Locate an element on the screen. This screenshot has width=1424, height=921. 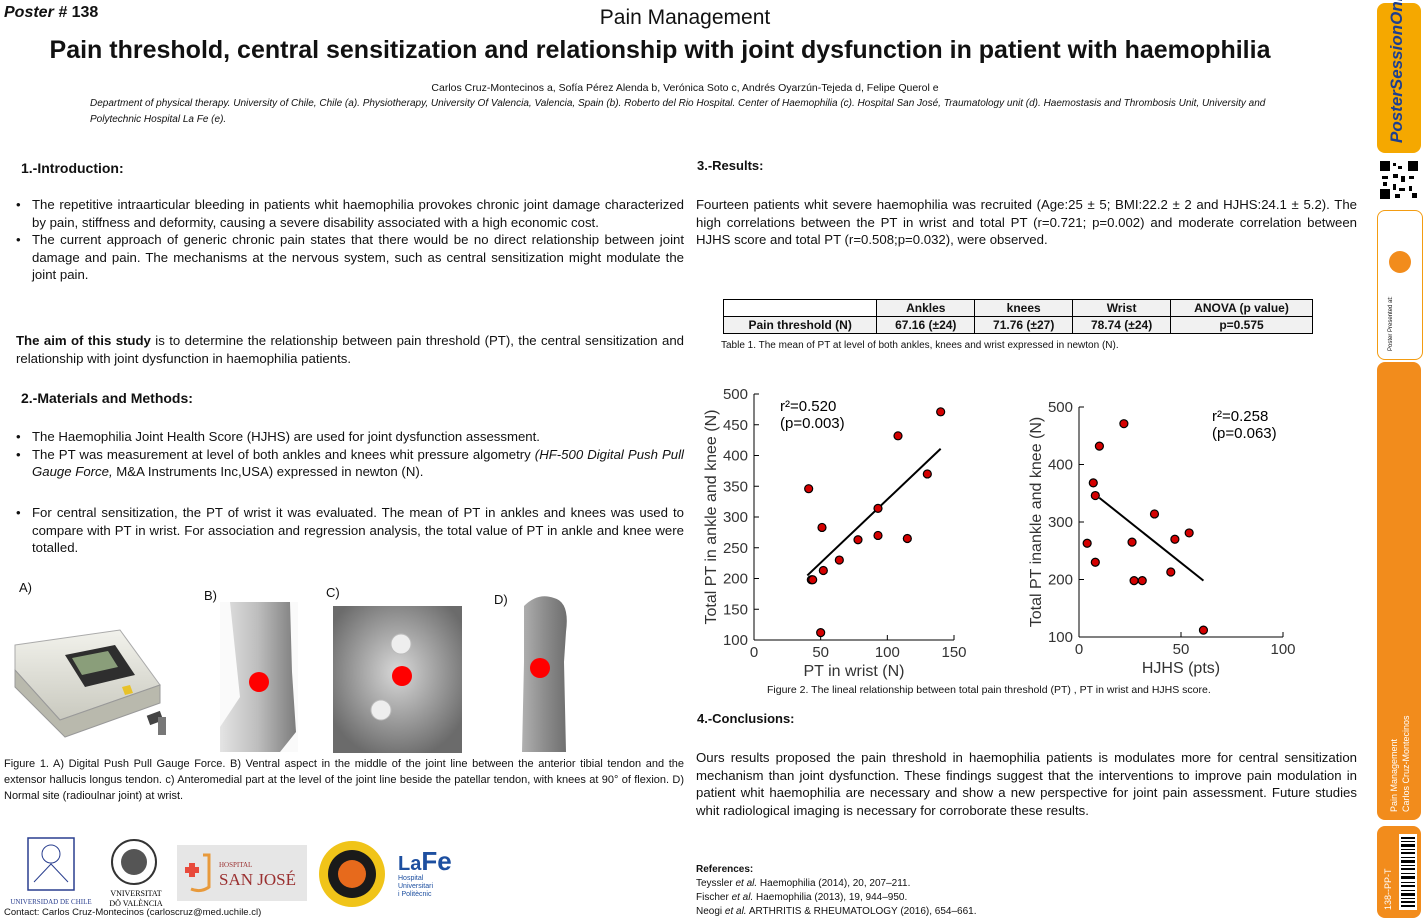
table-header: Ankles is located at coordinates (926, 308).